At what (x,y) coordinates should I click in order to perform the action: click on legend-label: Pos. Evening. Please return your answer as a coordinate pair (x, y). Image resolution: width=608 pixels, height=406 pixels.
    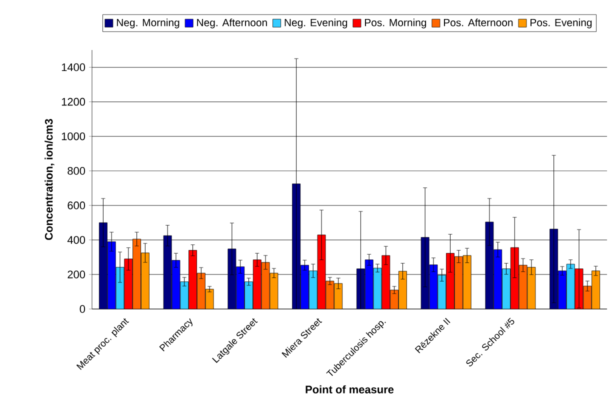
    Looking at the image, I should click on (561, 23).